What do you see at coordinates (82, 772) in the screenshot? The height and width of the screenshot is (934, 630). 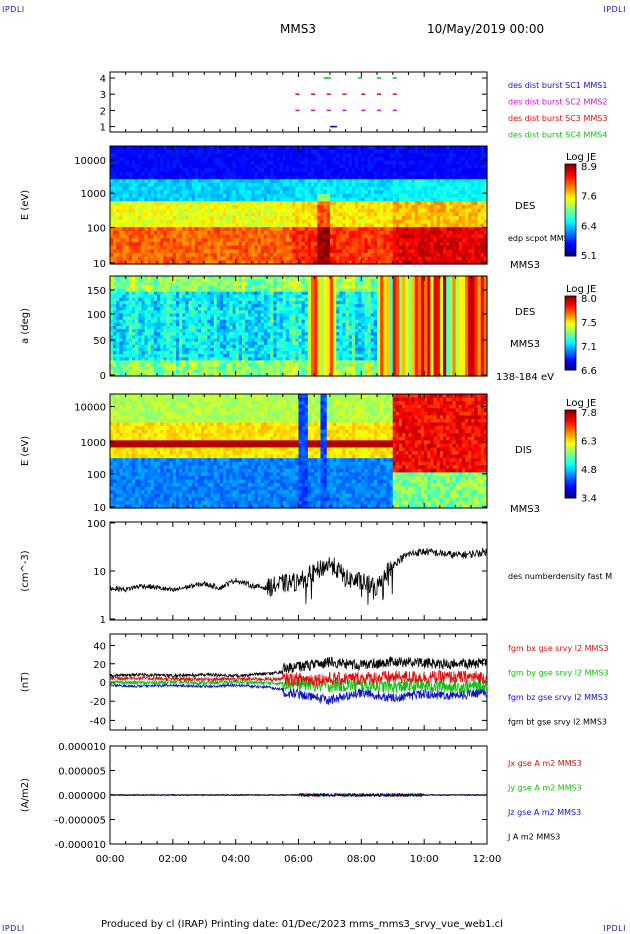 I see `y-tick-label: 0.000005` at bounding box center [82, 772].